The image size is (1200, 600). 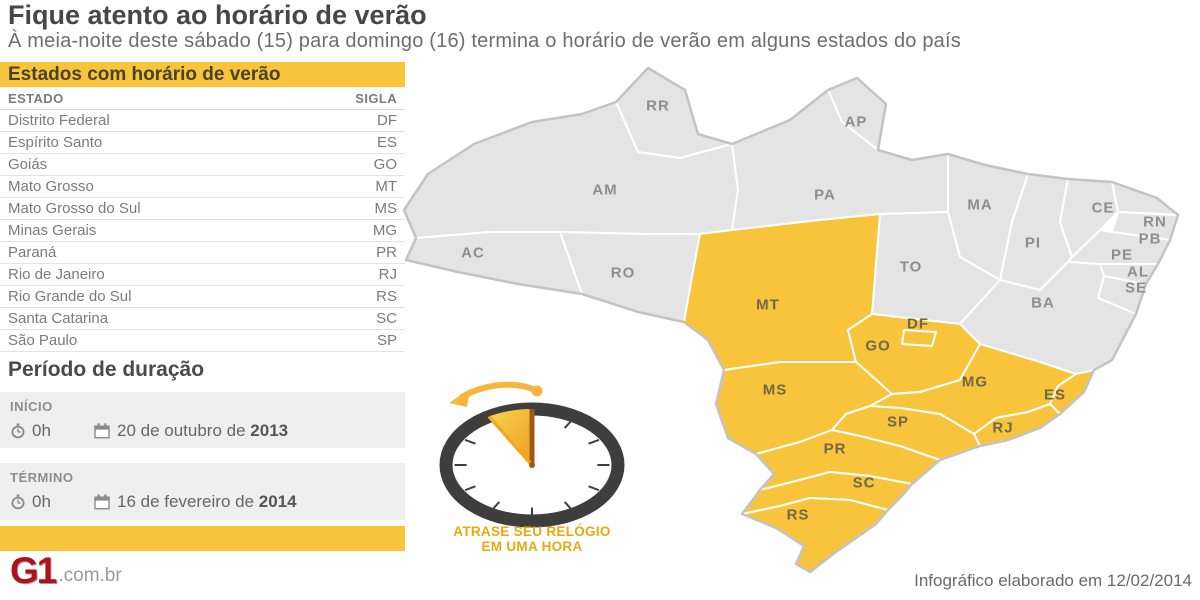 I want to click on period-end-label: TÉRMINO, so click(x=42, y=477).